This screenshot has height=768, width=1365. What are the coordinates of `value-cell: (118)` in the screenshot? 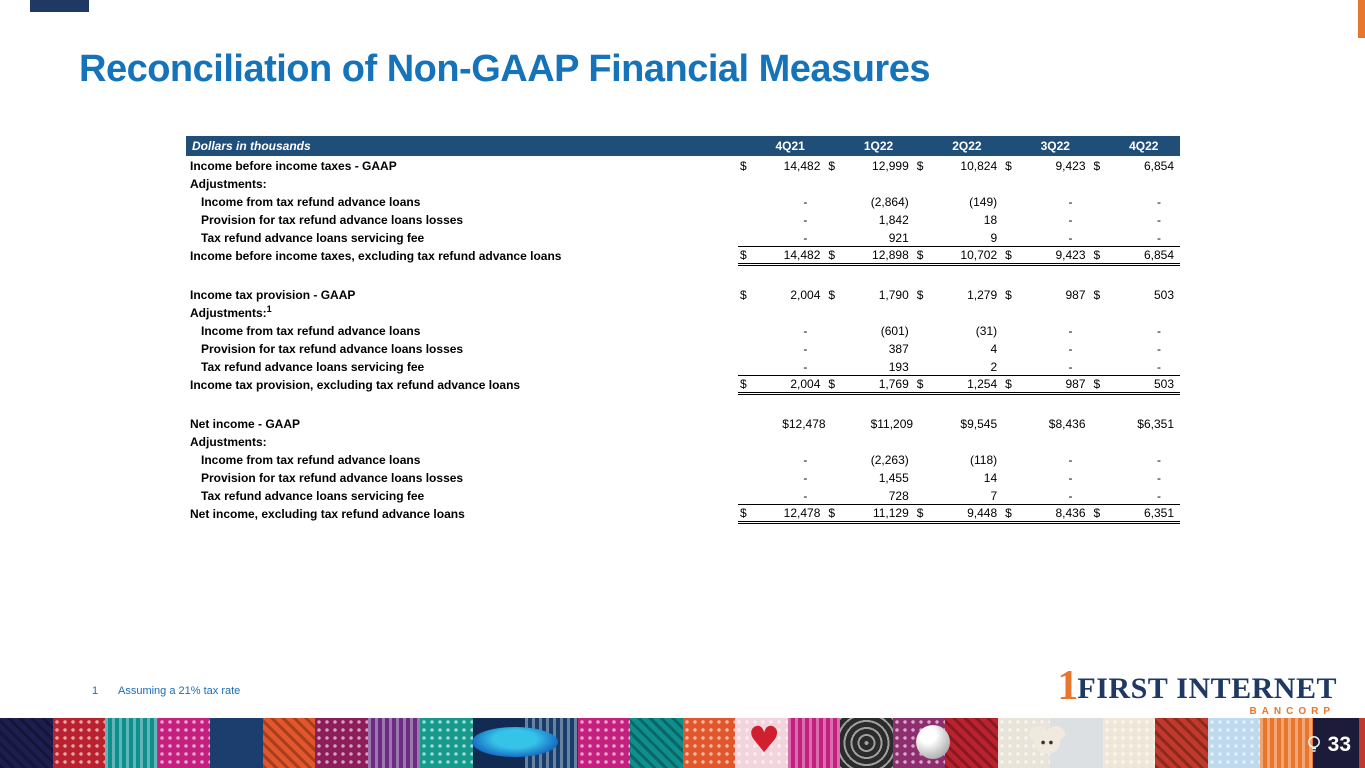 It's located at (984, 460).